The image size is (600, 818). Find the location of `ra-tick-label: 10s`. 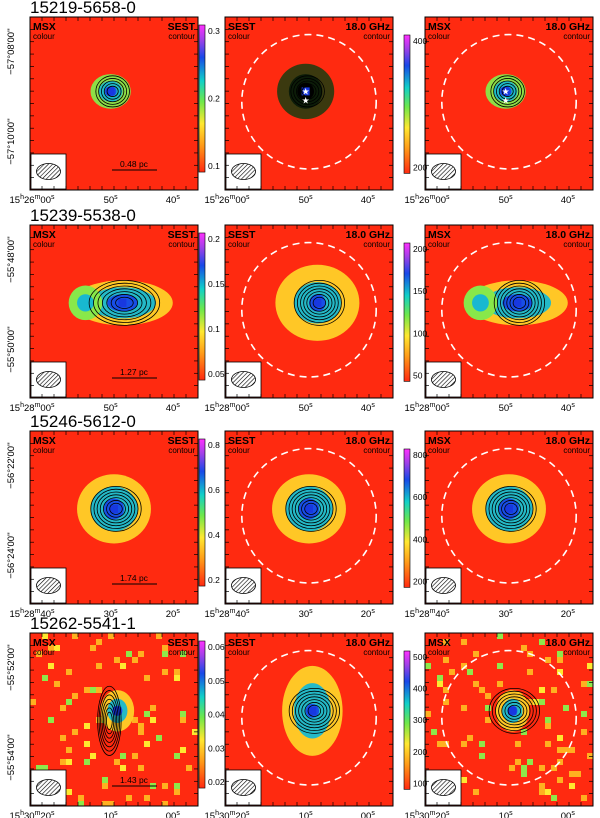

ra-tick-label: 10s is located at coordinates (111, 814).